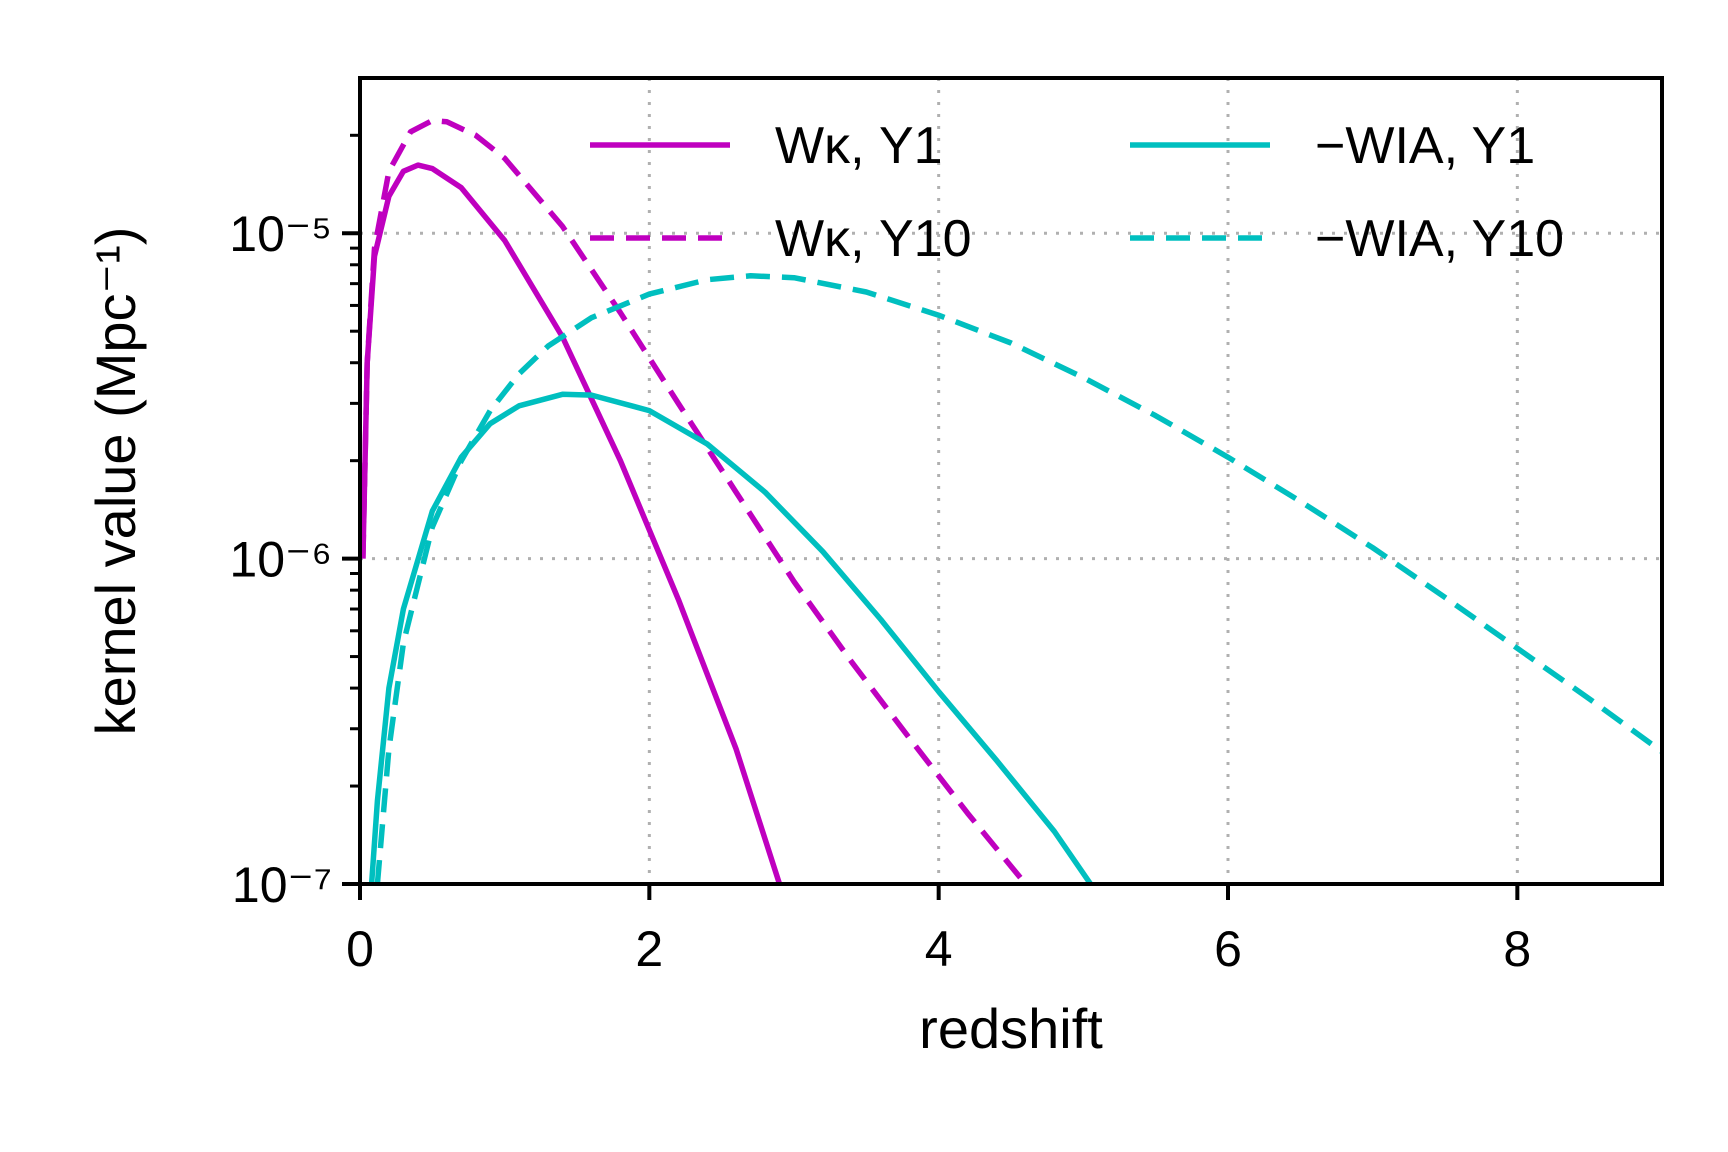 The height and width of the screenshot is (1152, 1728). Describe the element at coordinates (360, 949) in the screenshot. I see `x-tick-label: 0` at that location.